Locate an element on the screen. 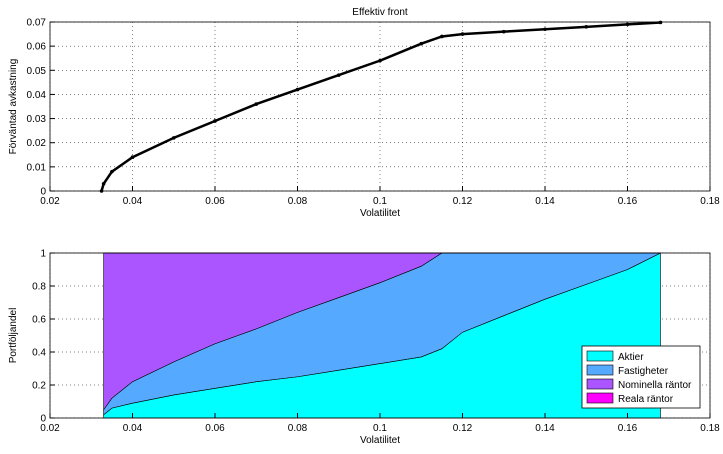 The width and height of the screenshot is (723, 454). y-tick-label: 0.8 is located at coordinates (39, 287).